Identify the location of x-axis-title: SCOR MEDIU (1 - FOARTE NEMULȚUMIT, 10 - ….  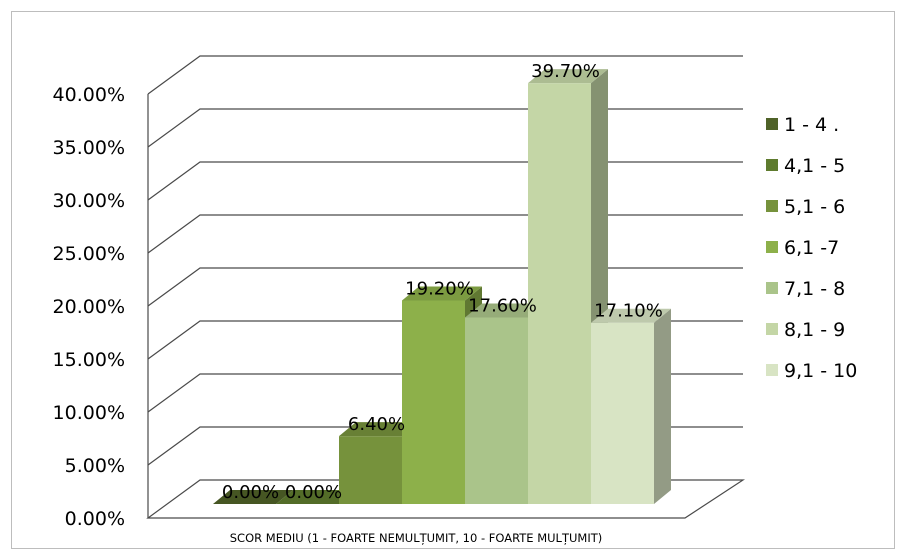
(416, 538).